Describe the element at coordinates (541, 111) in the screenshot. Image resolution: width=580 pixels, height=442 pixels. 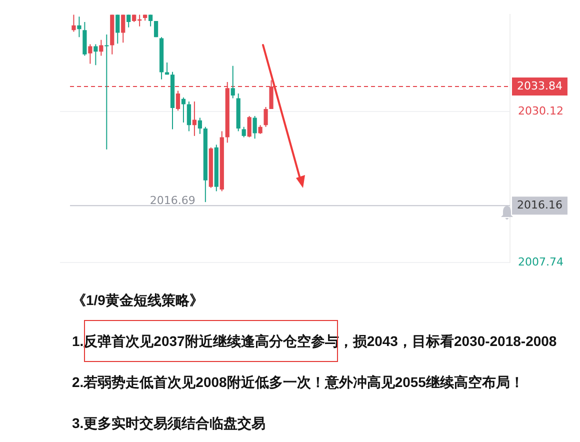
I see `y-tick-label: 2030.12` at that location.